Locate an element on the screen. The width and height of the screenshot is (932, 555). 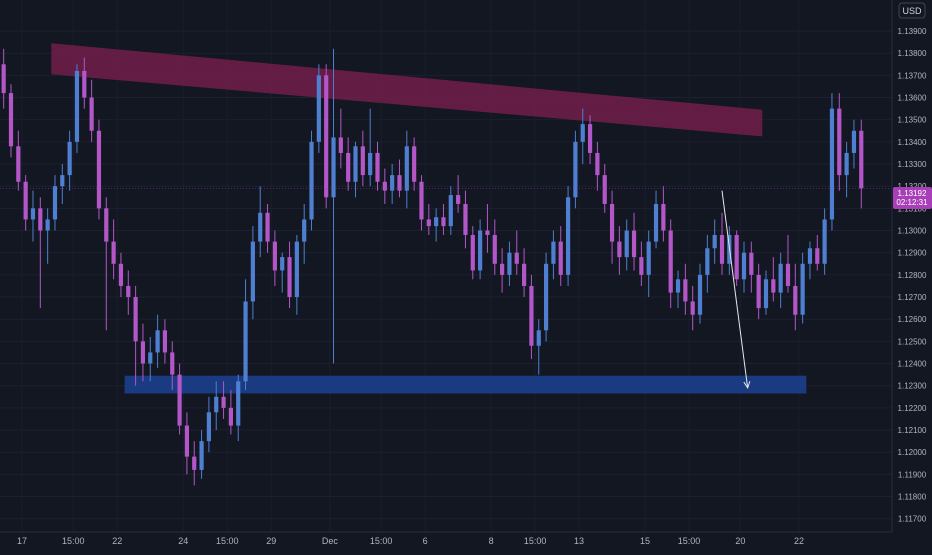
price-tick-label: 1.12300 is located at coordinates (912, 386).